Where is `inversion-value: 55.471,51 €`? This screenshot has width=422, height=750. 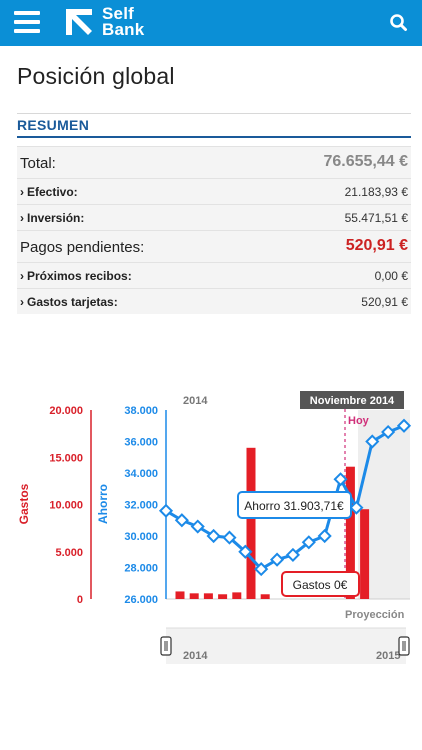
inversion-value: 55.471,51 € is located at coordinates (376, 218).